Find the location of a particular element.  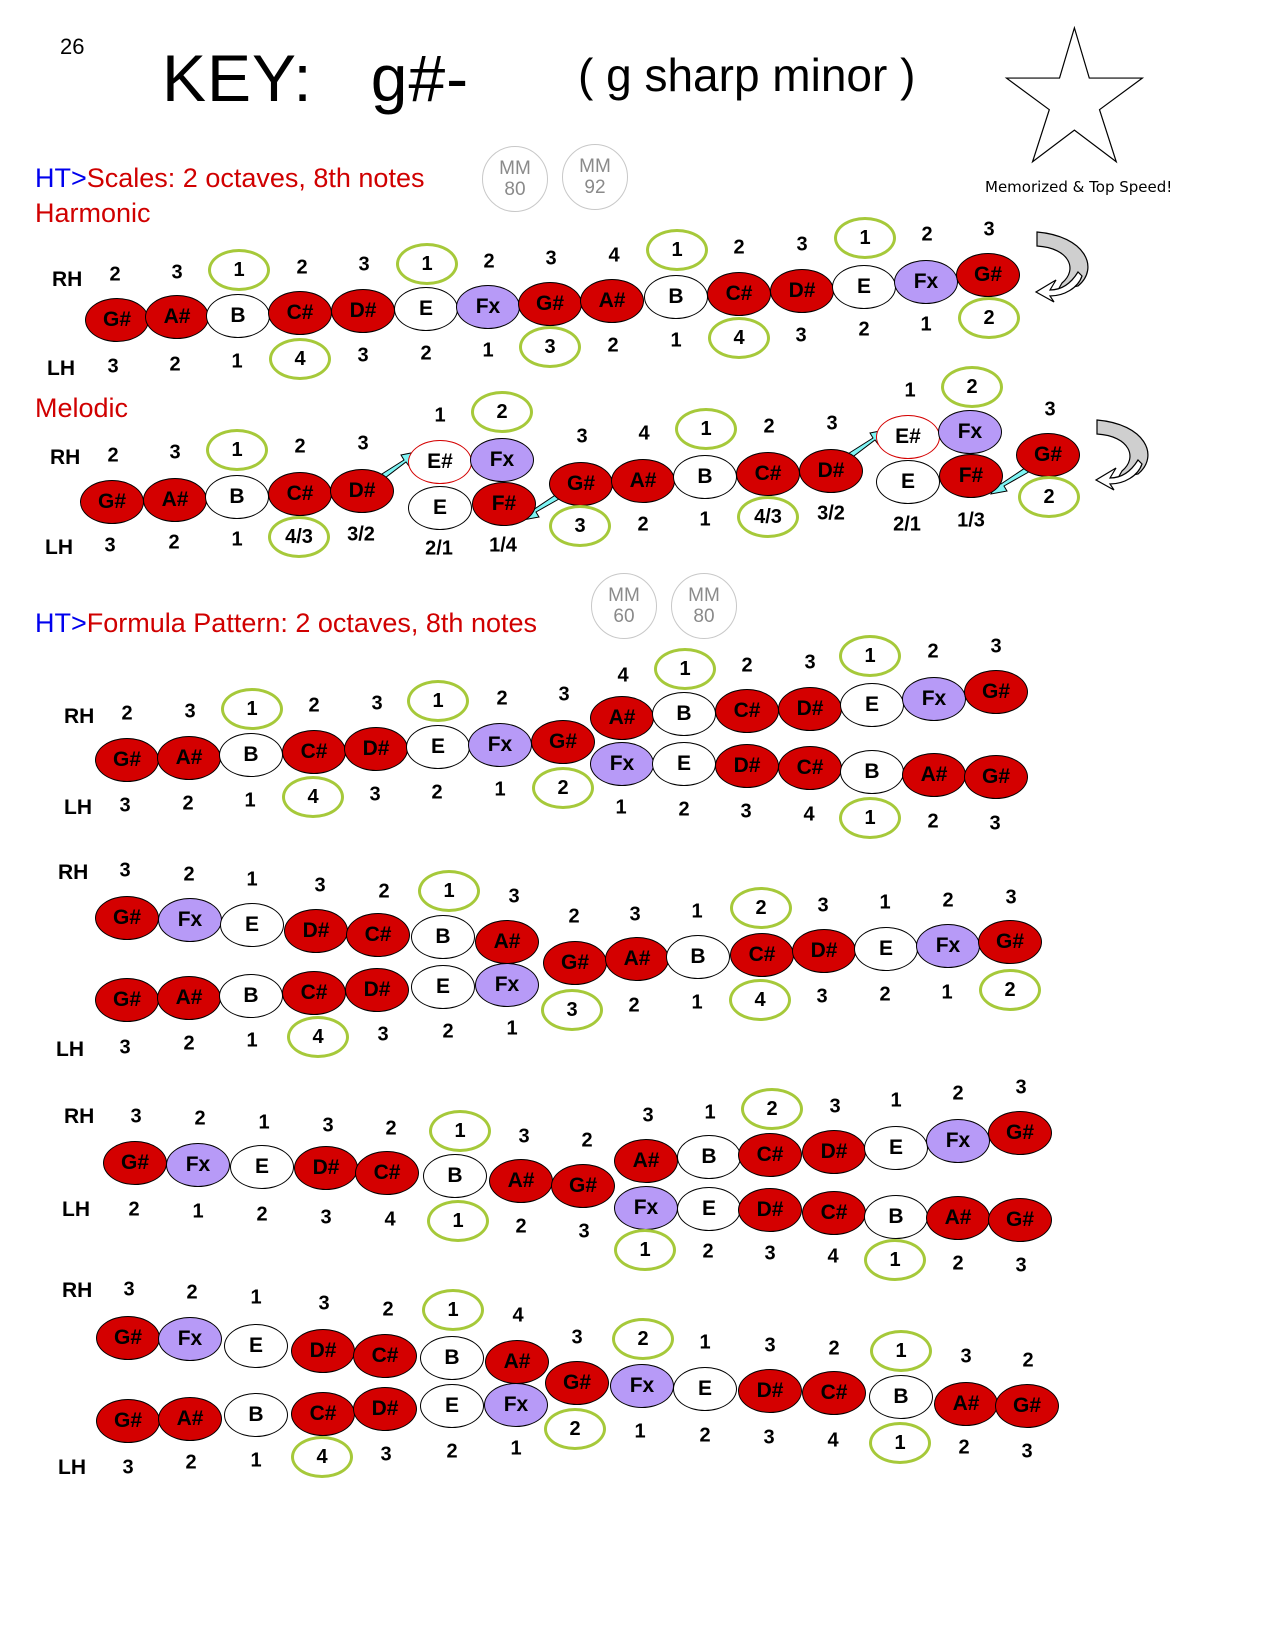

fingering-number: 4 is located at coordinates (390, 1219).